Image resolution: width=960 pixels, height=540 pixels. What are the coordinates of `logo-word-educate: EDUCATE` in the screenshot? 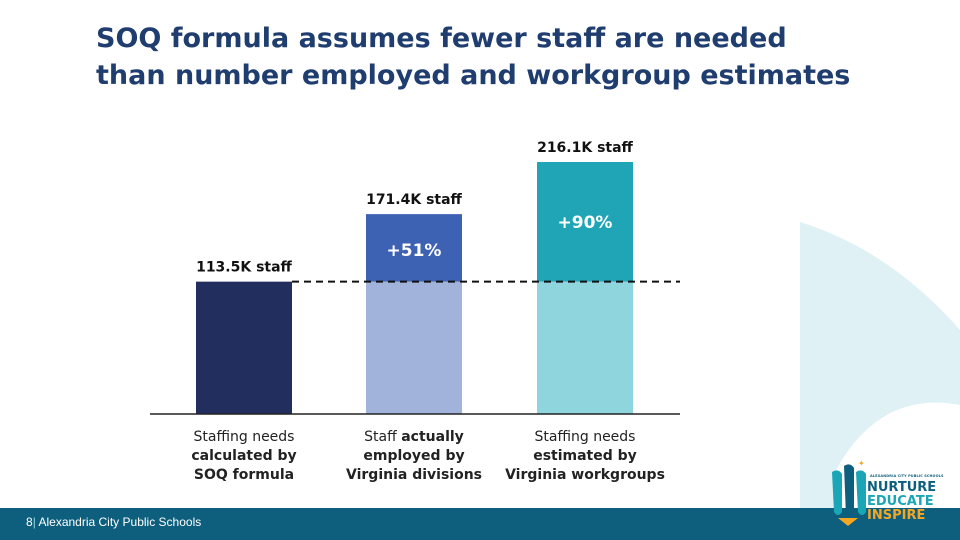 It's located at (900, 501).